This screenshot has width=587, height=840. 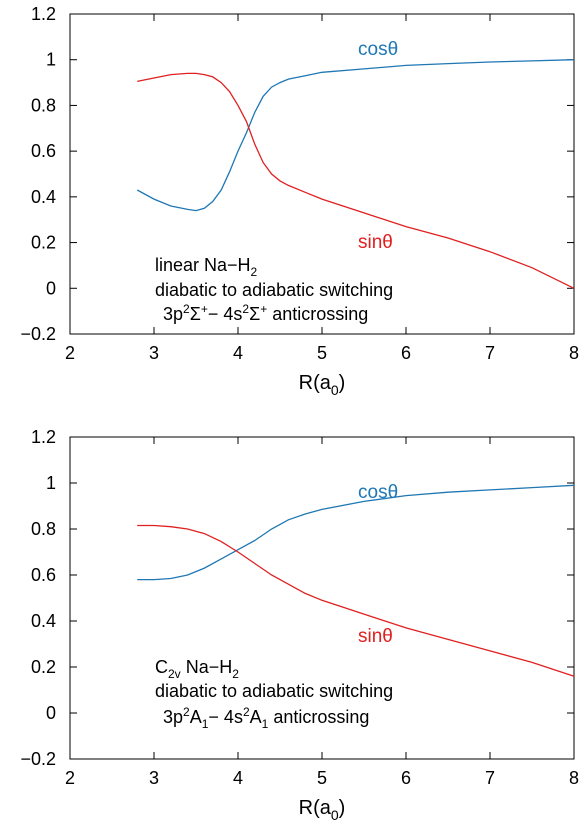 I want to click on annotation-line-1: C2v Na−H2, so click(x=197, y=669).